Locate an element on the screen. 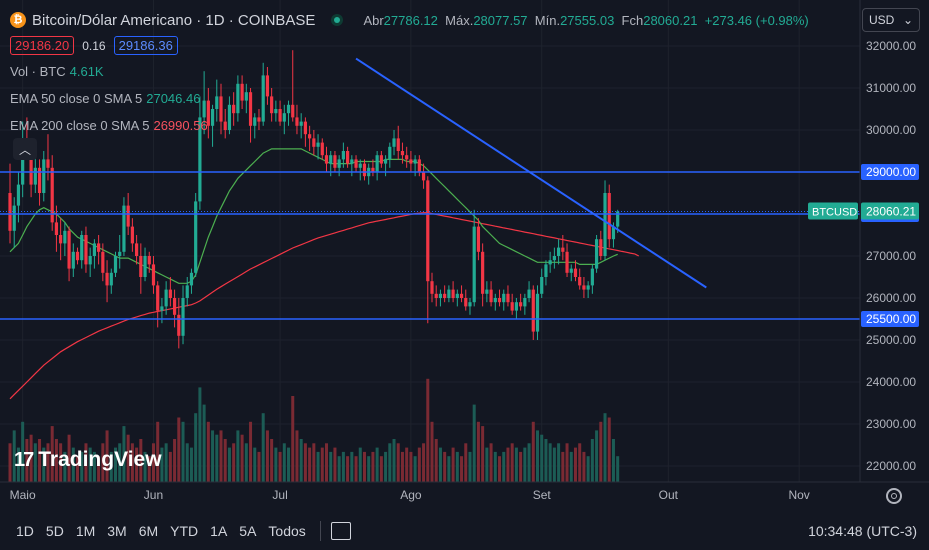 This screenshot has width=929, height=550. tradingview-logo-icon: 17 is located at coordinates (24, 459).